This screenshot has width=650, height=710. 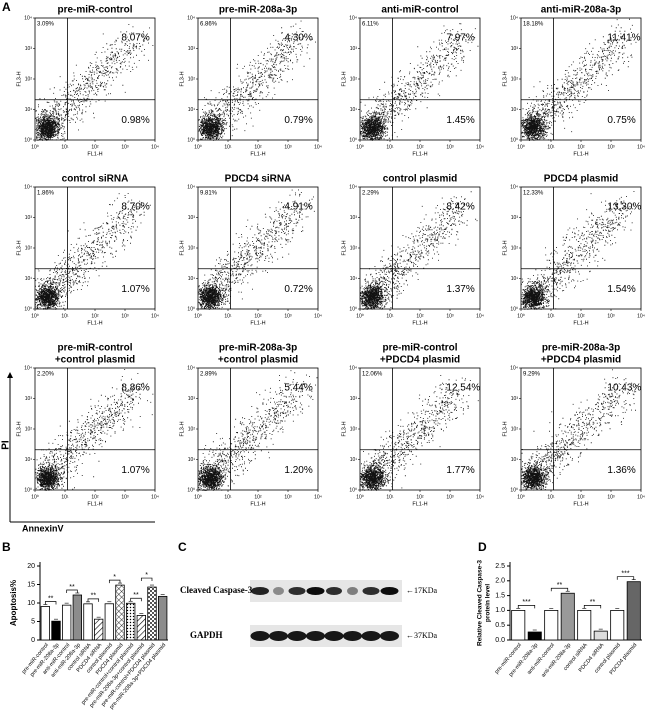 What do you see at coordinates (206, 635) in the screenshot?
I see `blot-label: GAPDH` at bounding box center [206, 635].